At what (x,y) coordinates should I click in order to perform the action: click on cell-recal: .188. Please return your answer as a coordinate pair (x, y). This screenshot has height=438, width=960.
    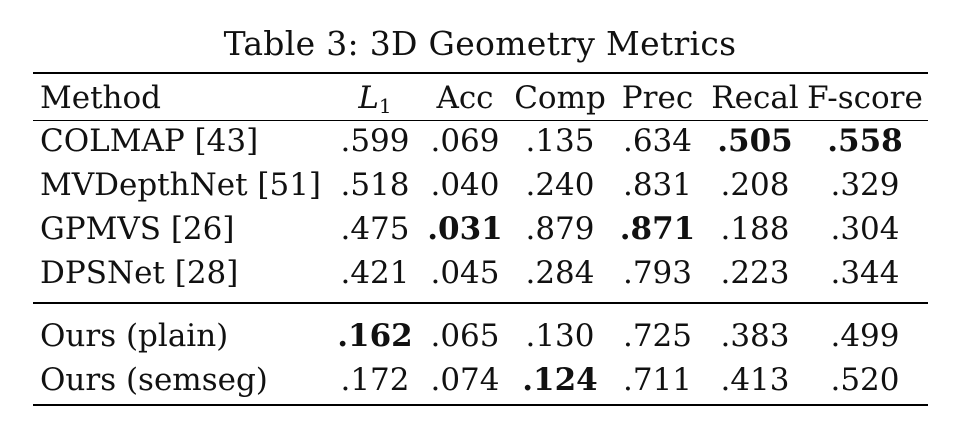
    Looking at the image, I should click on (755, 229).